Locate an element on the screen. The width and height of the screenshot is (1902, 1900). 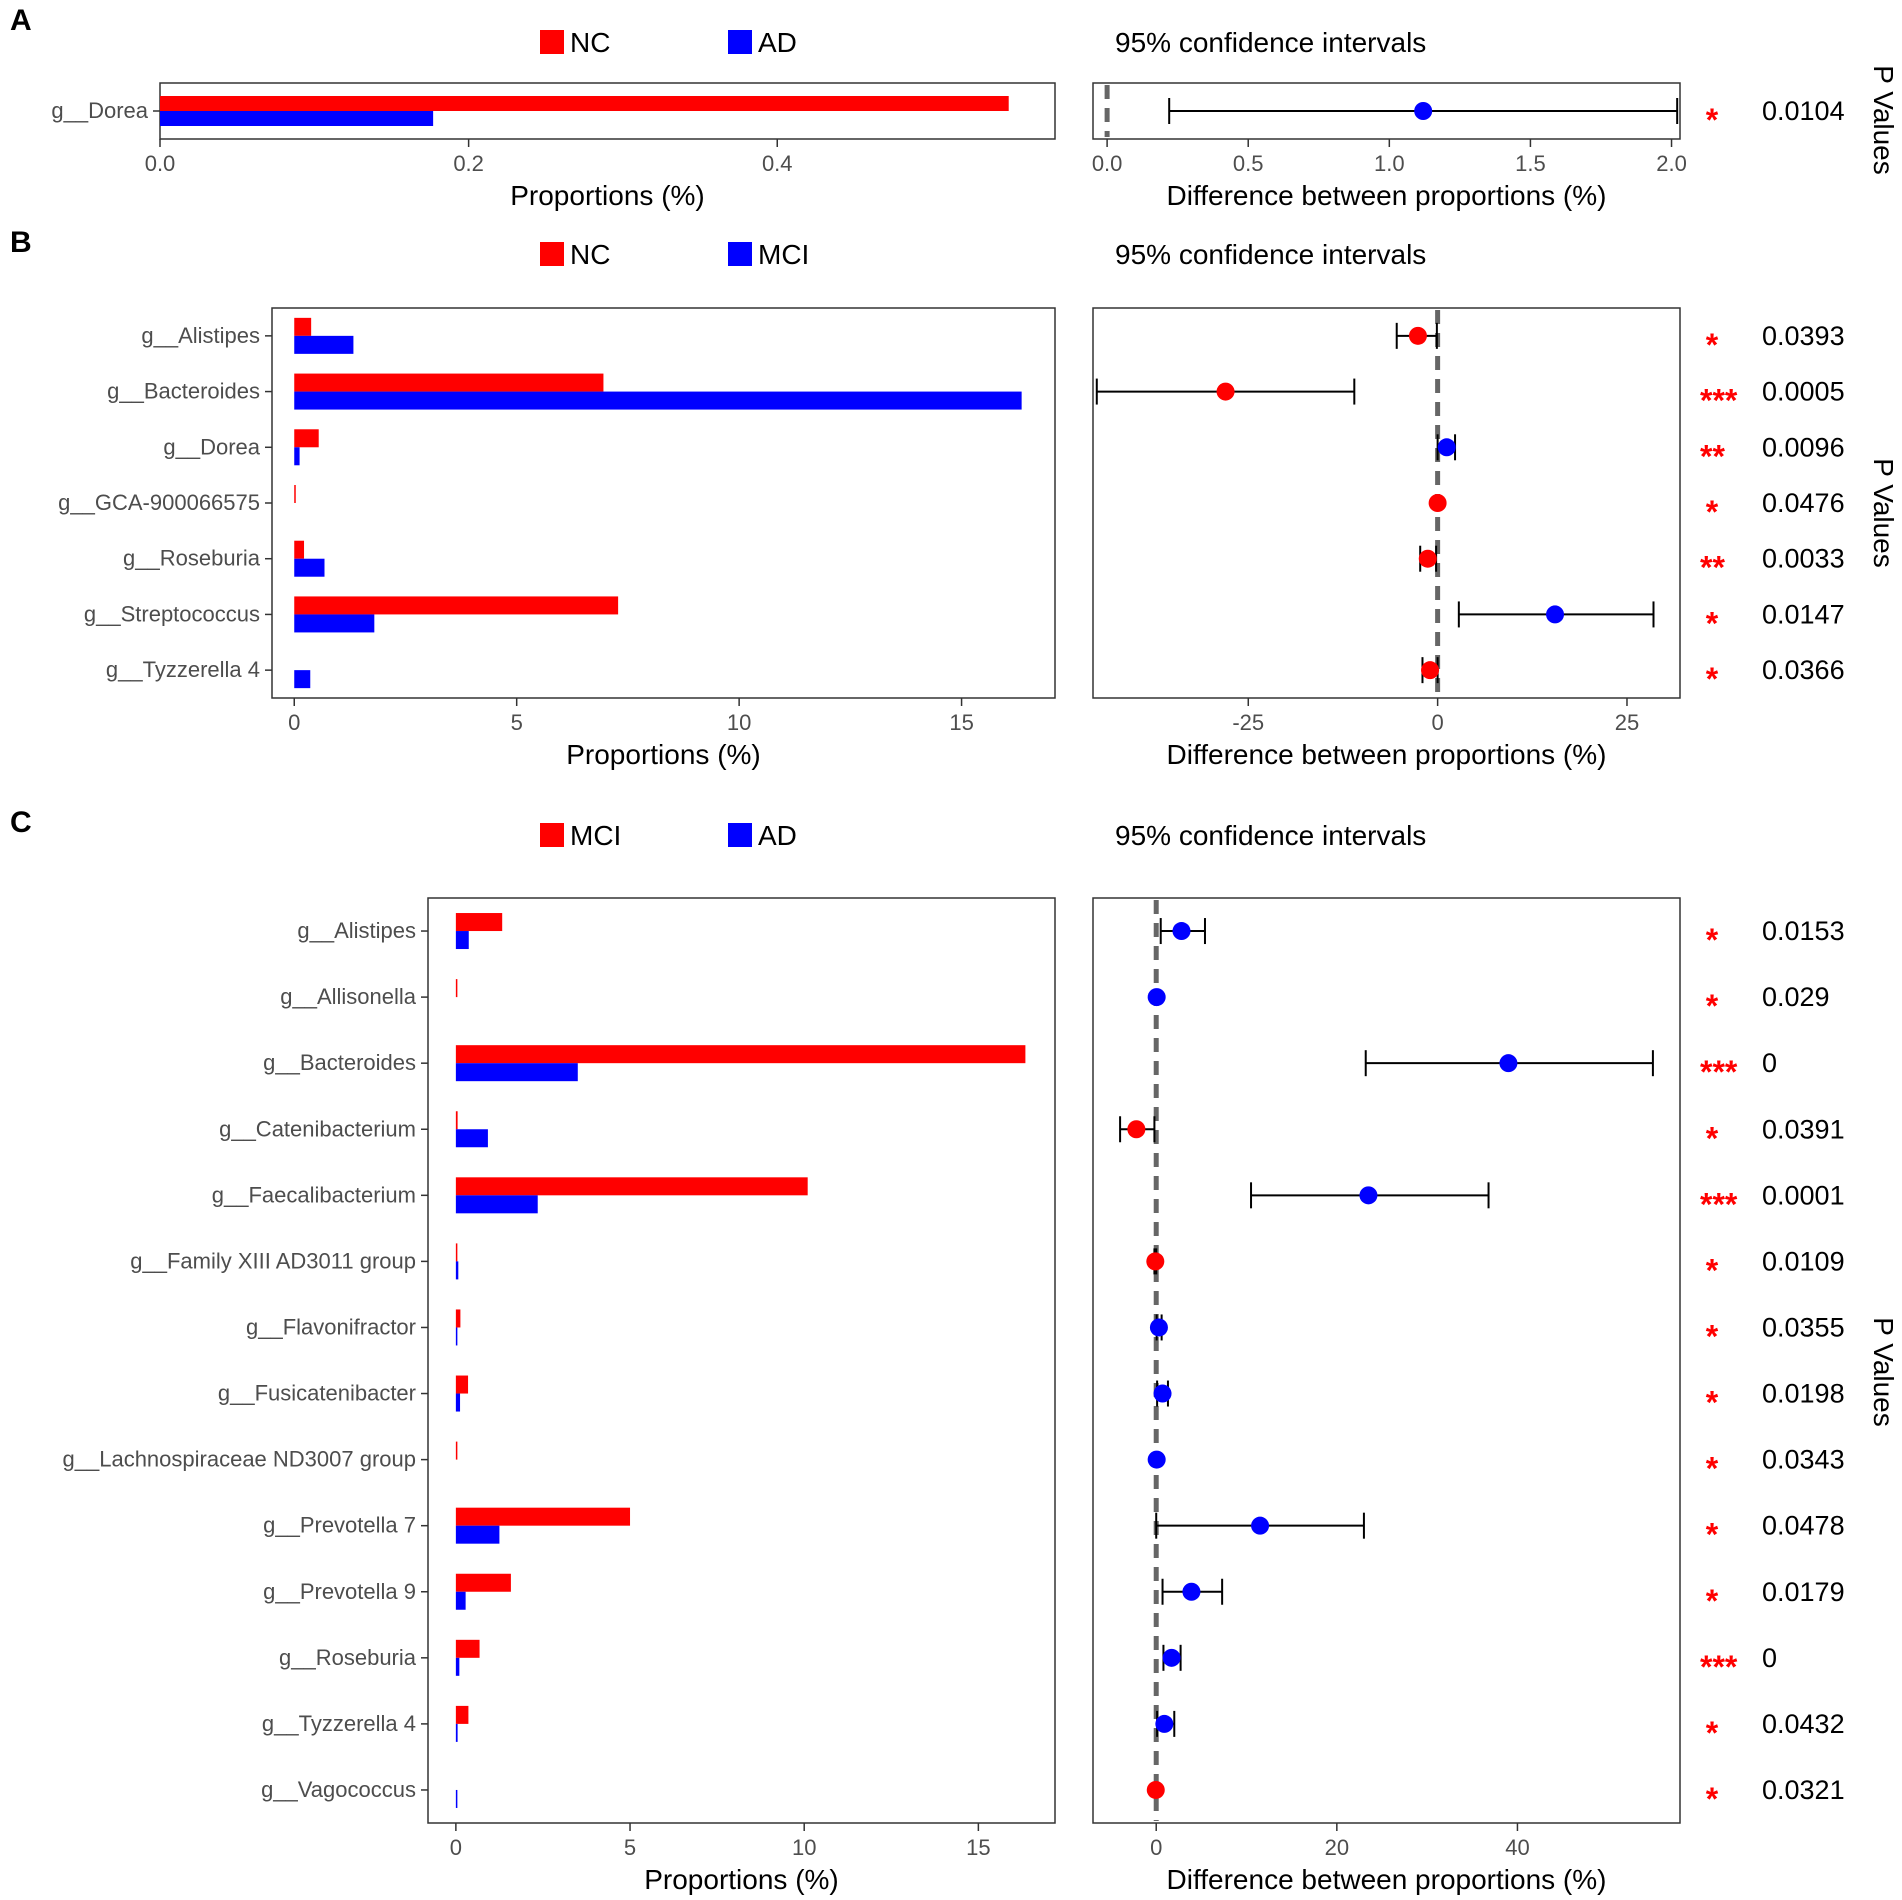
p-value: 0.0355 is located at coordinates (1803, 1327).